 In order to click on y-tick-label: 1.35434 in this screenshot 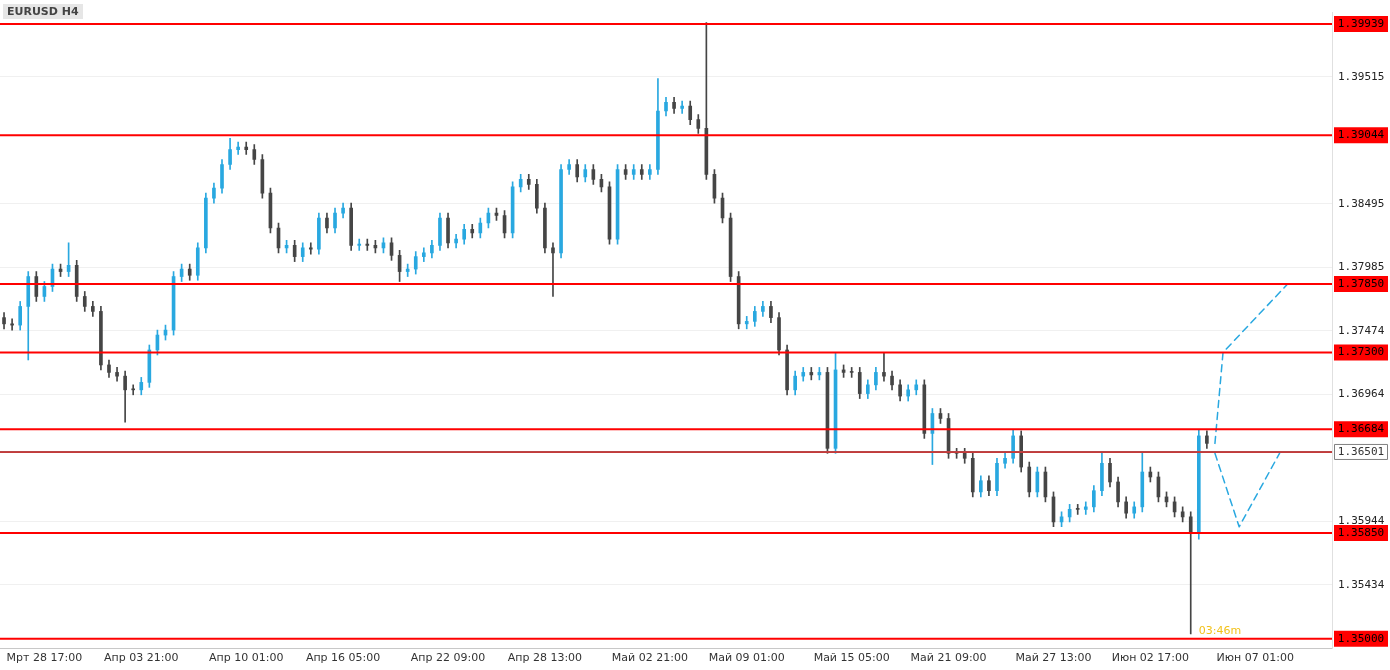, I will do `click(1361, 584)`.